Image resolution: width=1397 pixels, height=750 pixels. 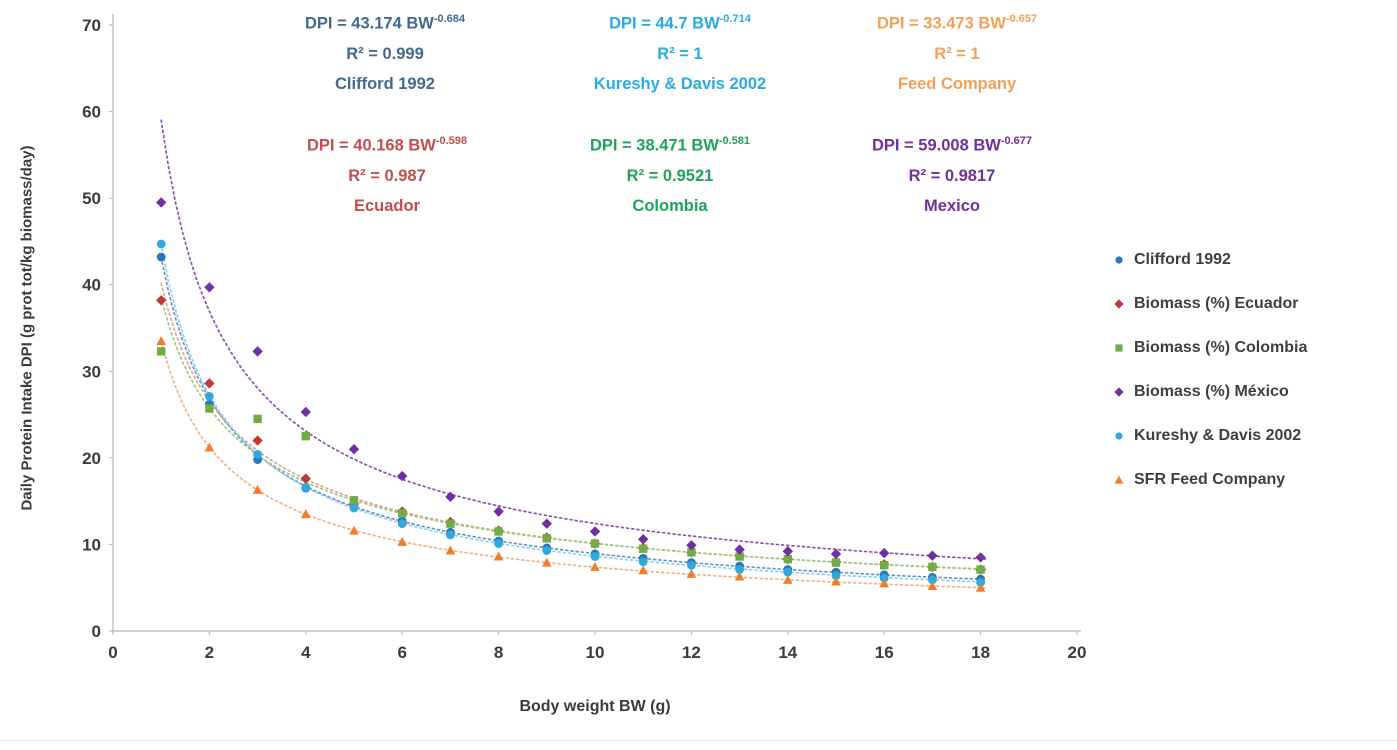 I want to click on y-tick-label: 20, so click(x=91, y=458).